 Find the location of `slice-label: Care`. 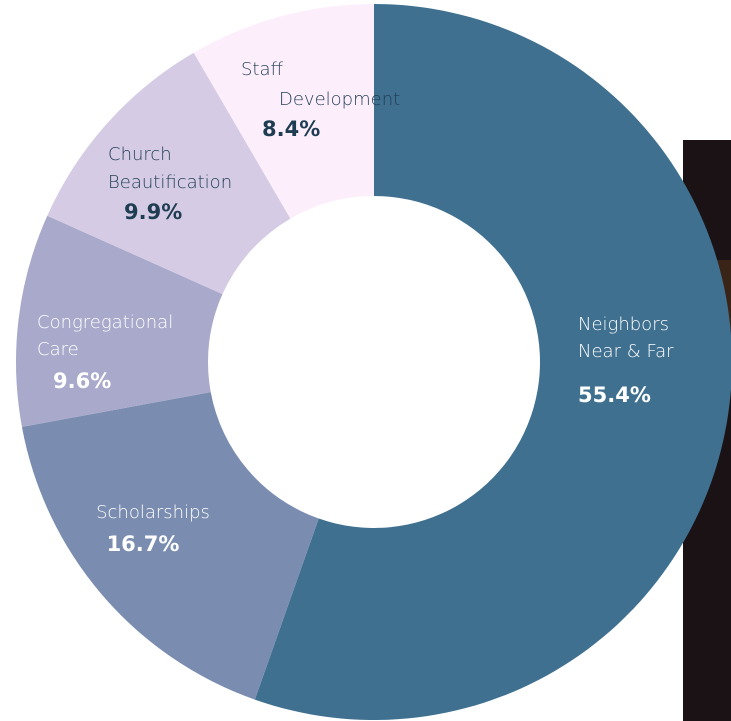

slice-label: Care is located at coordinates (58, 349).